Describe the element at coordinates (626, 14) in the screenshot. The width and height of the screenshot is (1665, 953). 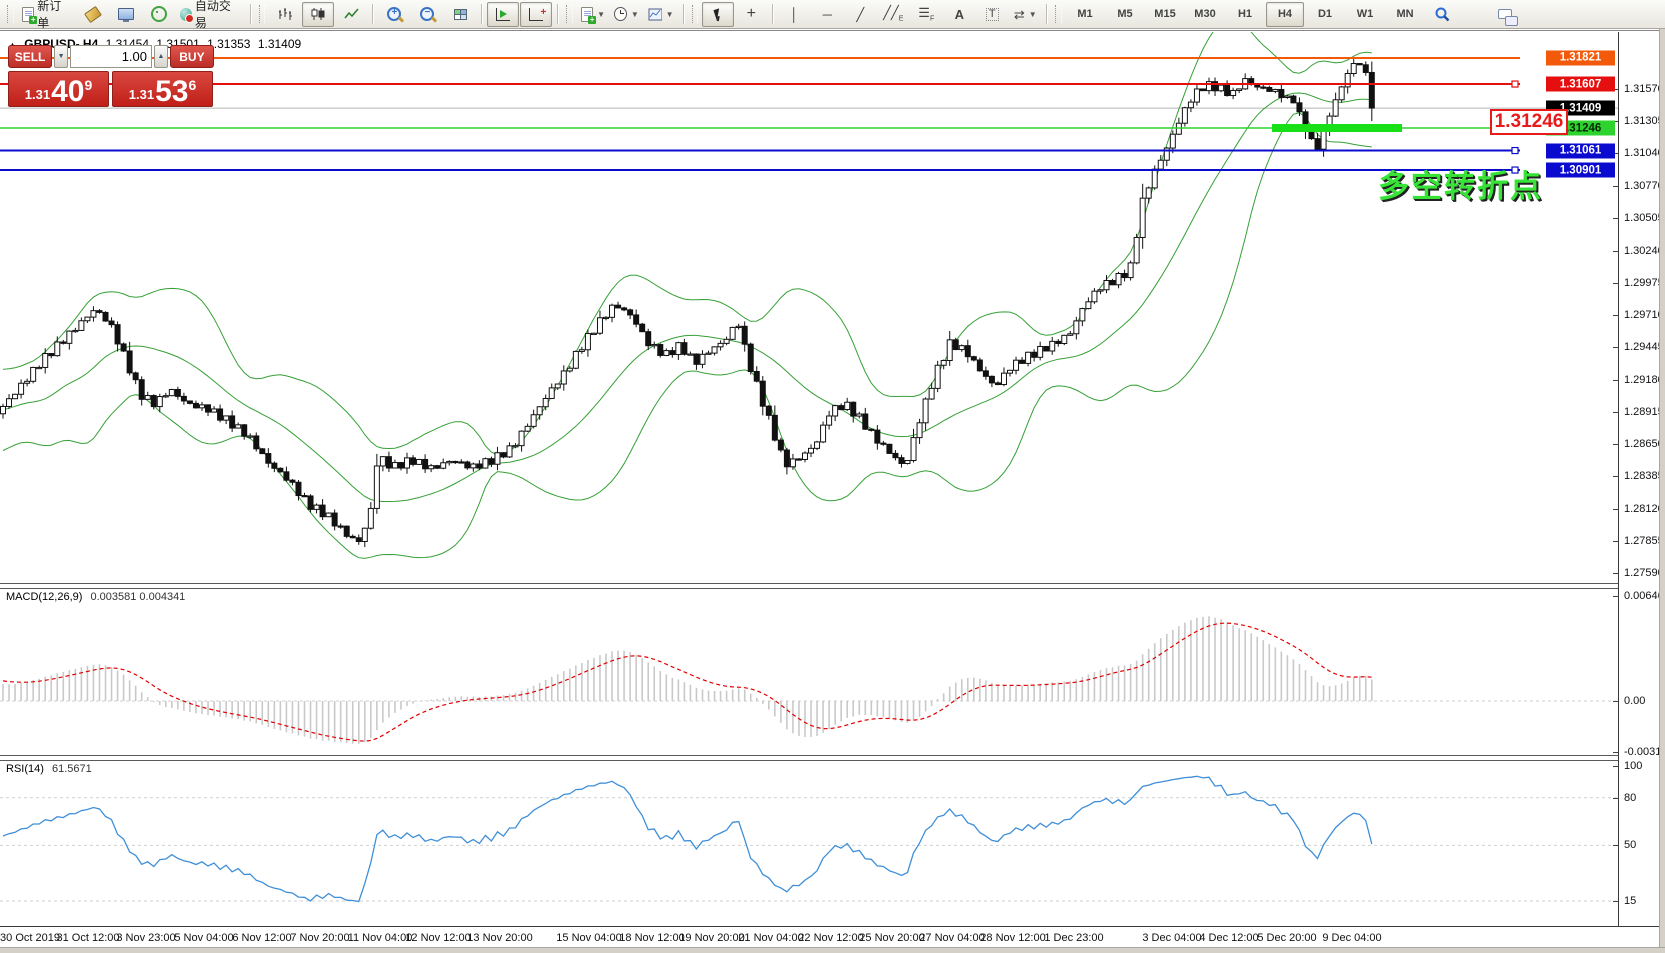
I see `periods-button: ▼` at that location.